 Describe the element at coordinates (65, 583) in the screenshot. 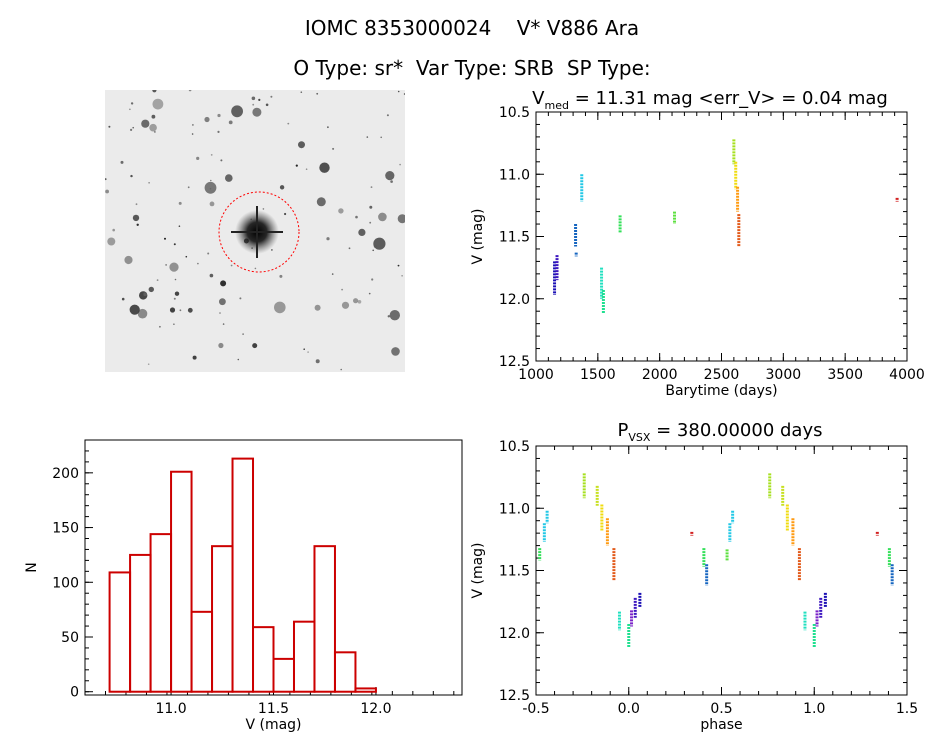

I see `y-tick-label: 100` at that location.